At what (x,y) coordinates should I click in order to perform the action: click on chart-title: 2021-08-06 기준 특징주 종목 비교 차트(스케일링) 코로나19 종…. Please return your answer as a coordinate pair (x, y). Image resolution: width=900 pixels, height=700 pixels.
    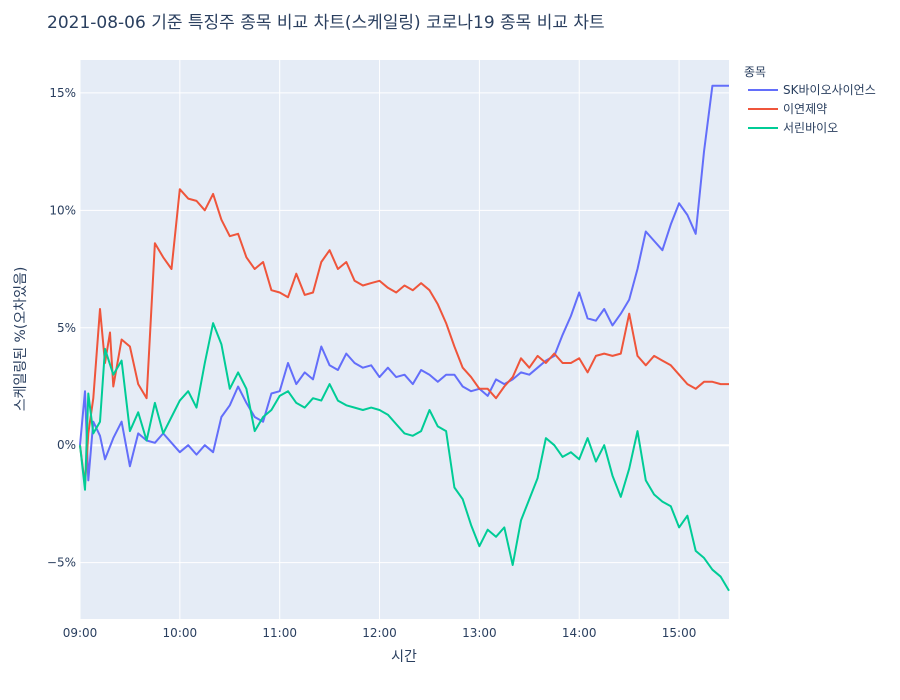
    Looking at the image, I should click on (326, 23).